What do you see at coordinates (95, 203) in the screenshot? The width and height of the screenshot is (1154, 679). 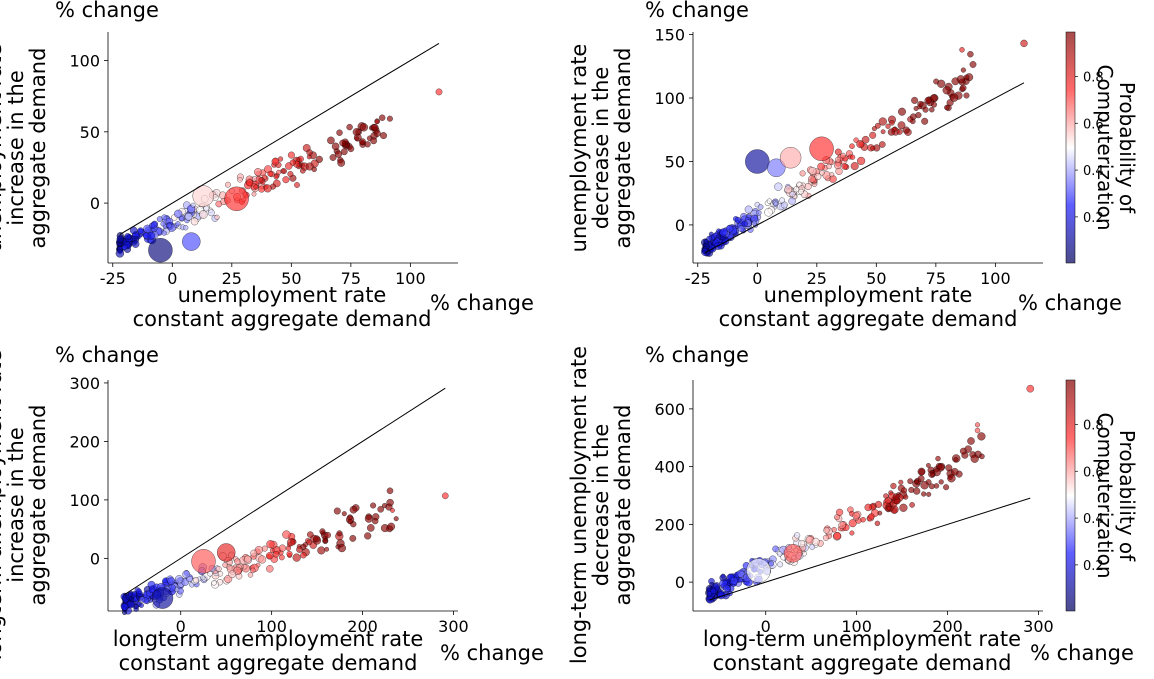 I see `y-tick-label: 0` at bounding box center [95, 203].